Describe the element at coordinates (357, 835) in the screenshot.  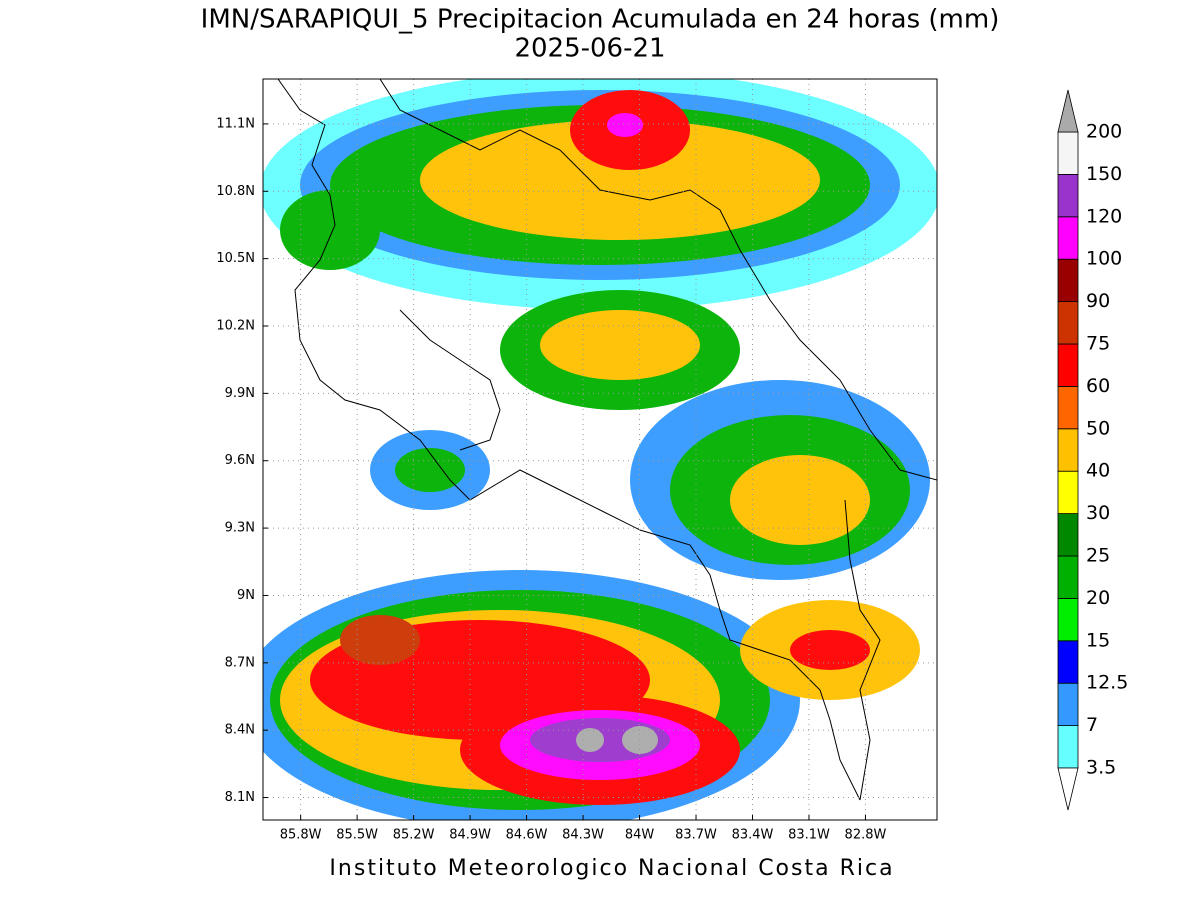
I see `lon-tick-label: 85.5W` at that location.